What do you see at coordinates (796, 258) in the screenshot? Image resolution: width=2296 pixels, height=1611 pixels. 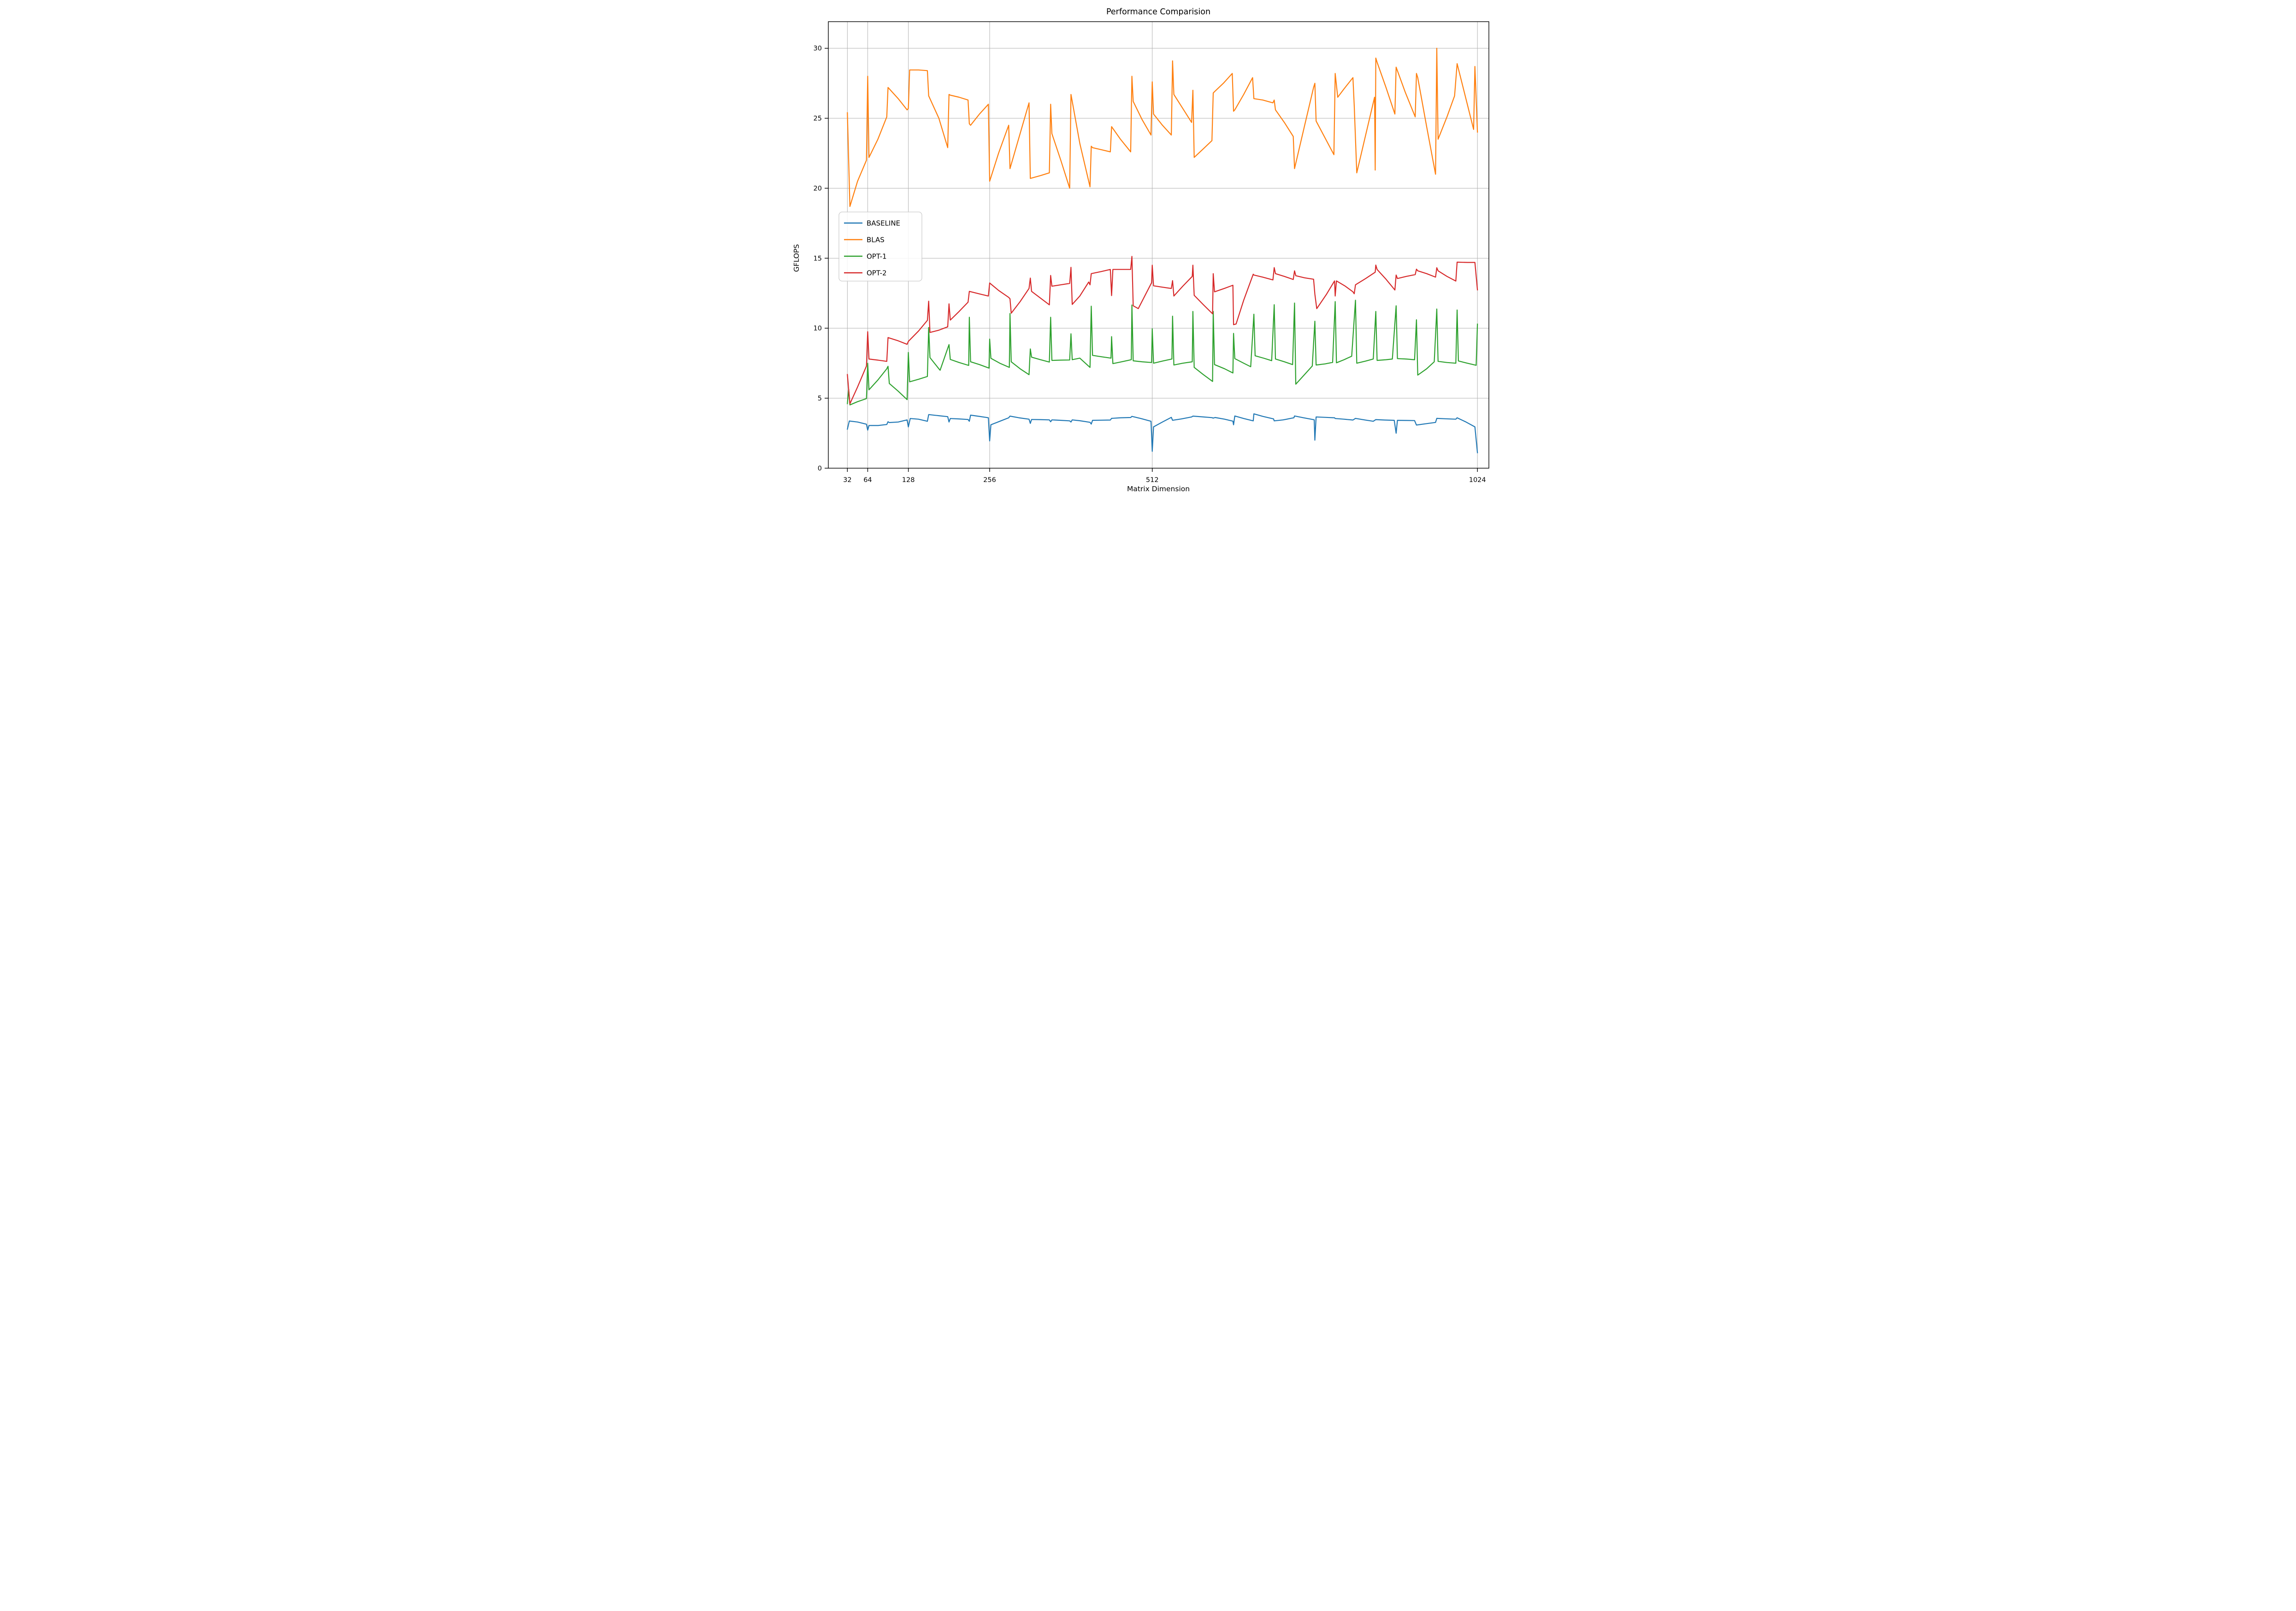 I see `y-axis-label: GFLOPS` at bounding box center [796, 258].